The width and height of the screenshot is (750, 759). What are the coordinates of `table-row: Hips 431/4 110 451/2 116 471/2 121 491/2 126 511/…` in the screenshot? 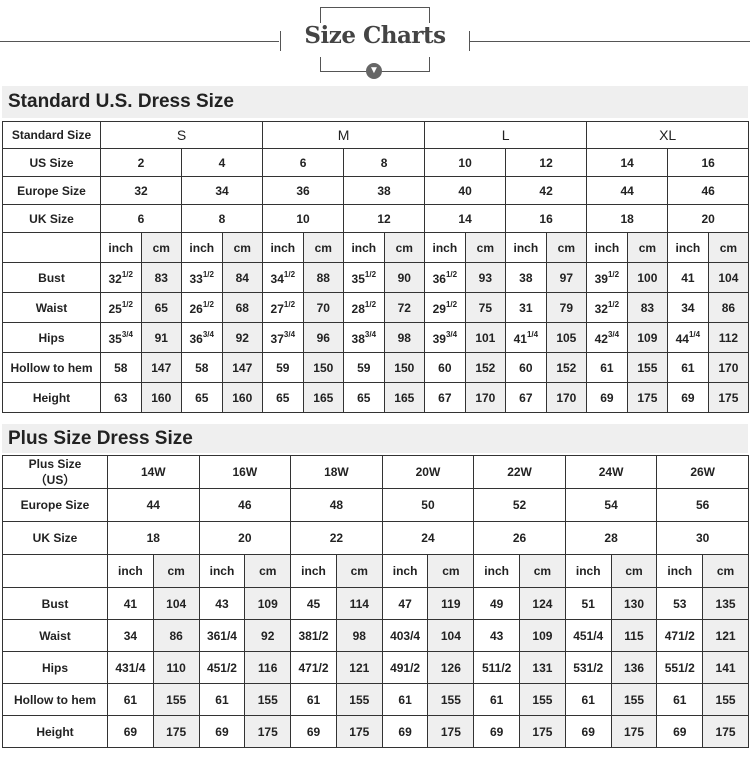 It's located at (375, 667).